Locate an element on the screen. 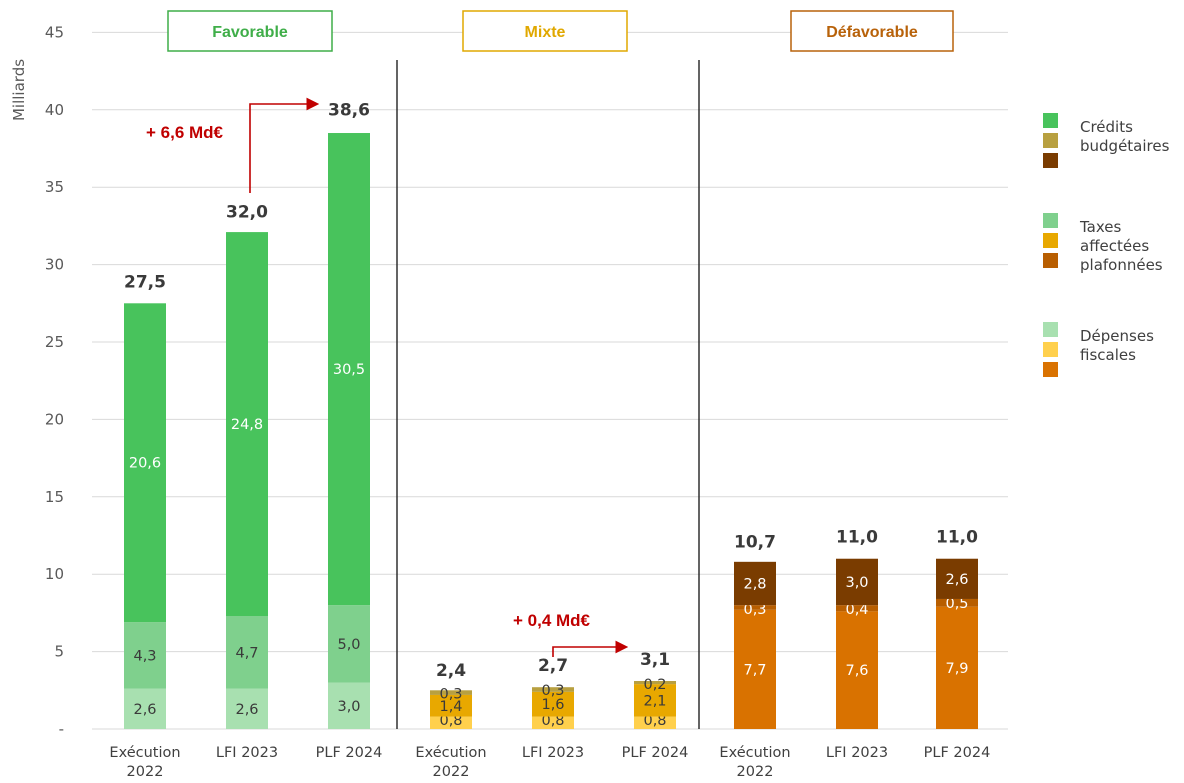 The image size is (1184, 783). segment-value-label: 4,3 is located at coordinates (144, 656).